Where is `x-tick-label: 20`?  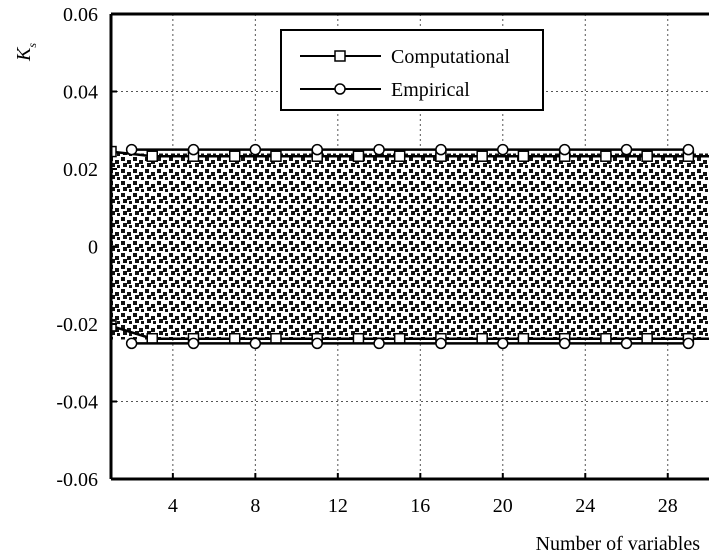
x-tick-label: 20 is located at coordinates (503, 506).